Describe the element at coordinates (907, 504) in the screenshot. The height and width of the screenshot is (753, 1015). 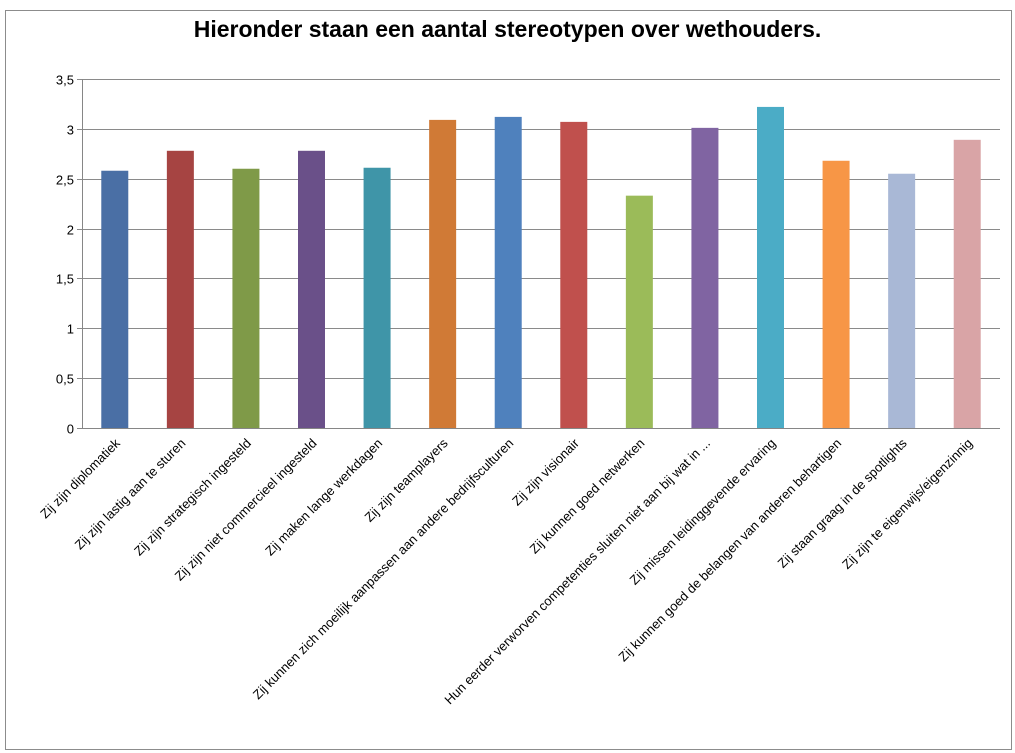
I see `x-tick-label: Zij zijn te eigenwijs/eigenzinnig` at that location.